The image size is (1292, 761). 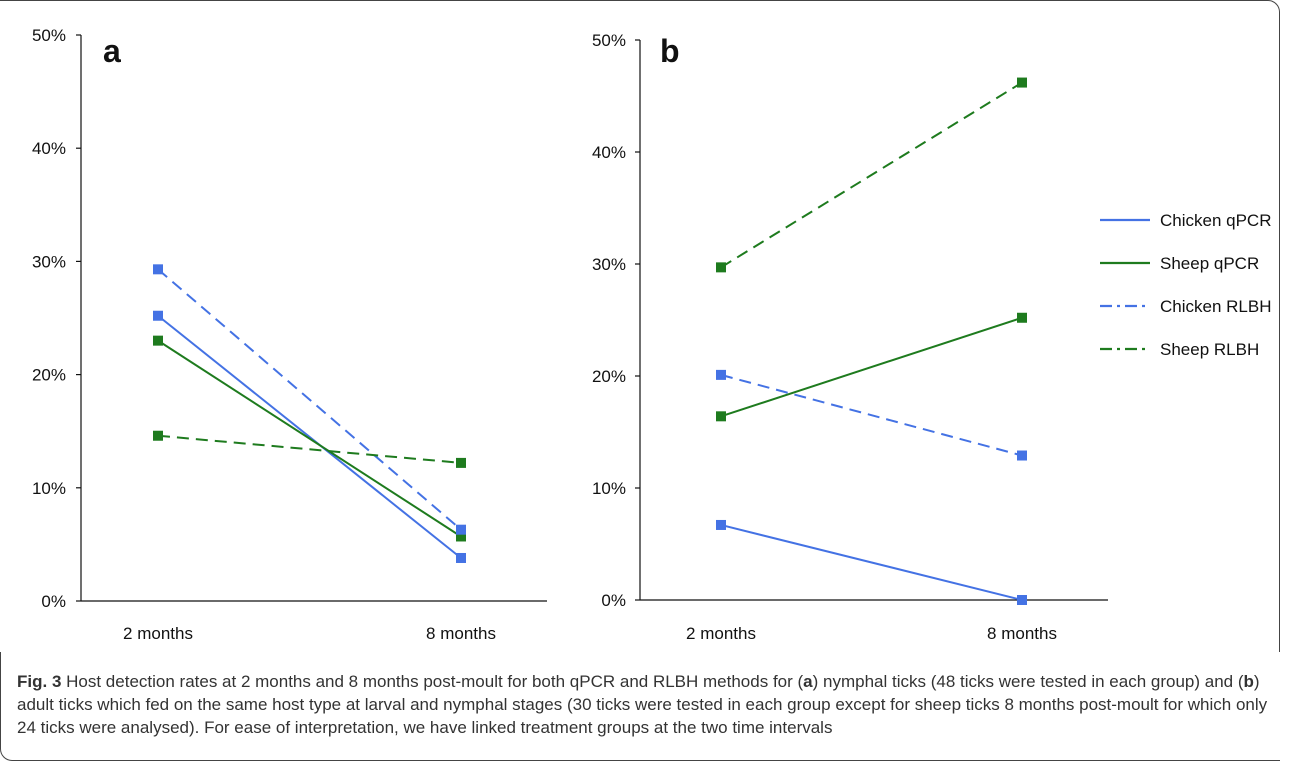 I want to click on panel-a-y-tick-label: 20%, so click(x=49, y=375).